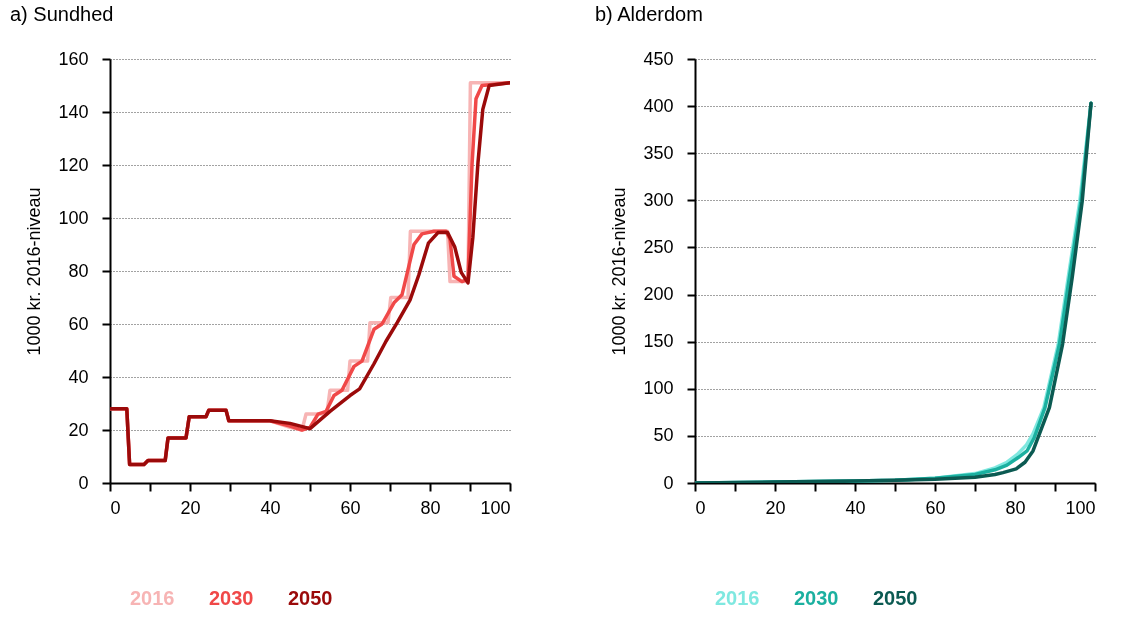 Image resolution: width=1131 pixels, height=621 pixels. Describe the element at coordinates (78, 376) in the screenshot. I see `y-tick-label: 40` at that location.